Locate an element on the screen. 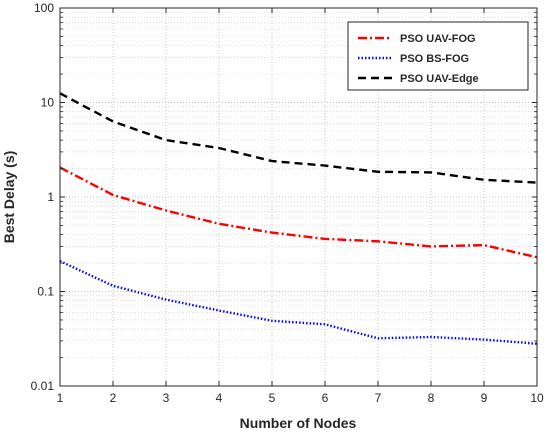 The image size is (550, 434). x-tick-label: 10 is located at coordinates (537, 398).